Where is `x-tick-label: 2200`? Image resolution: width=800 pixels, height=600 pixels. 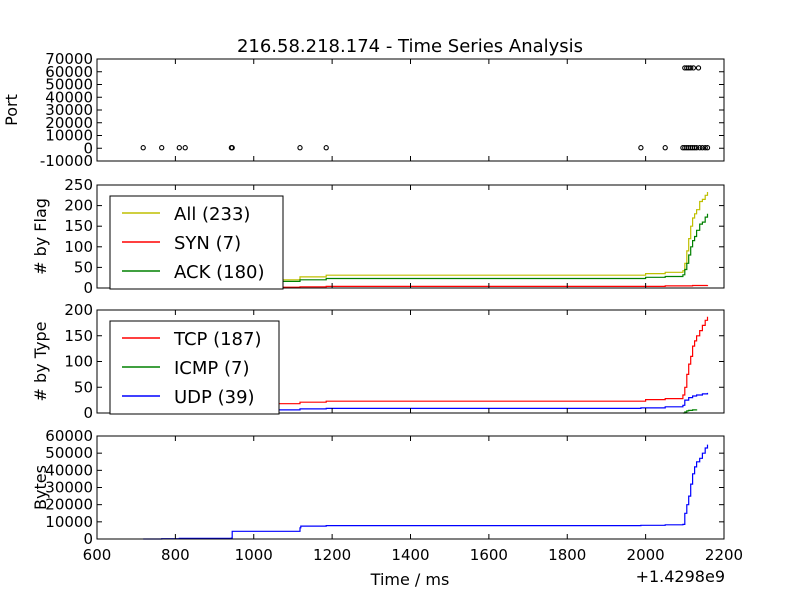
x-tick-label: 2200 is located at coordinates (724, 555).